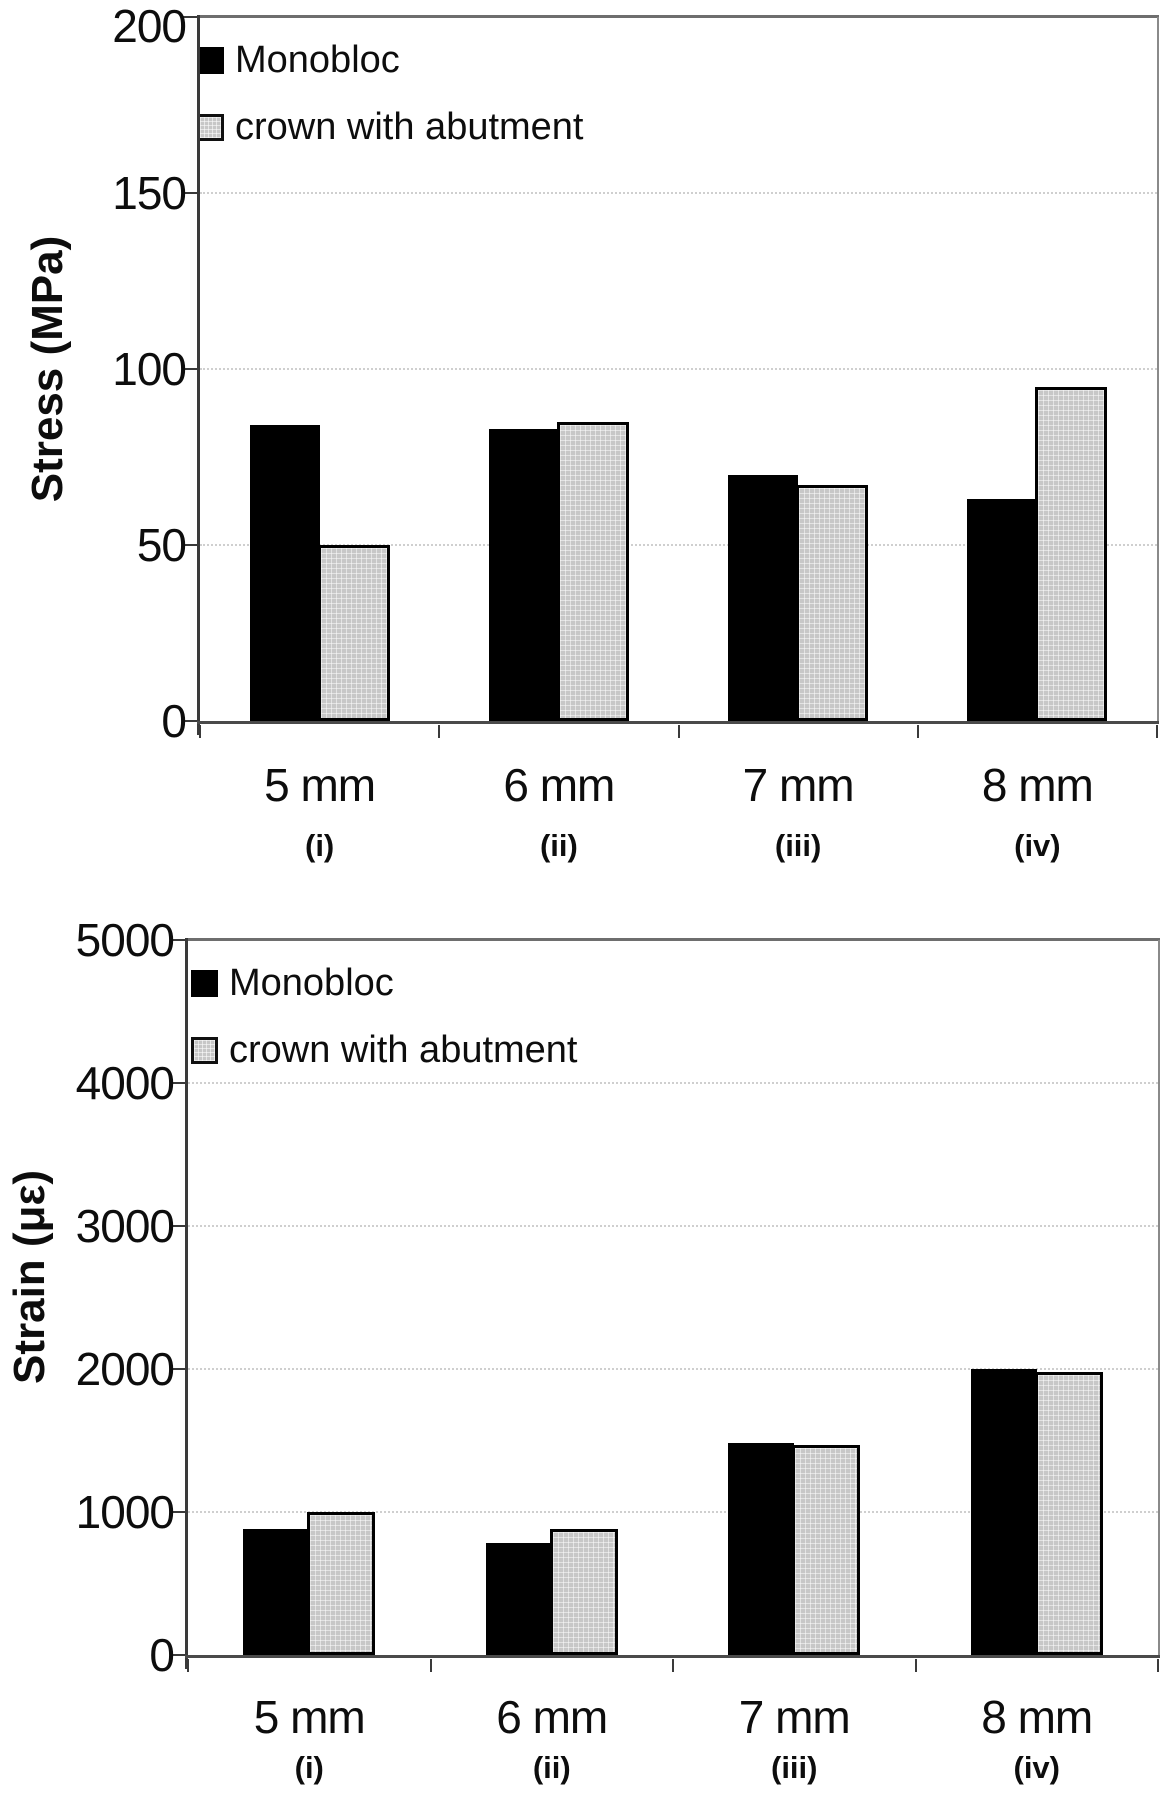  Describe the element at coordinates (673, 1369) in the screenshot. I see `gridline-2000` at that location.